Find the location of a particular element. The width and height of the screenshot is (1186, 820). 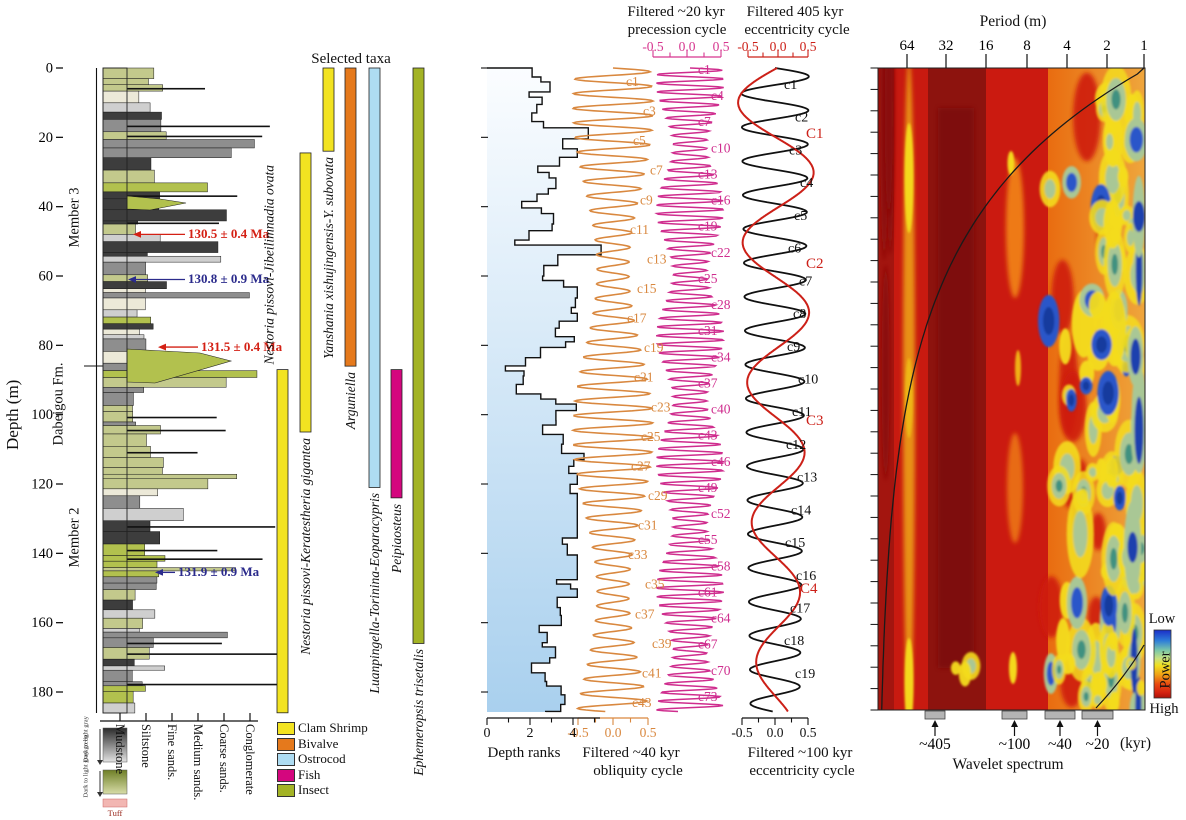

obliquity-cycle-label: c13 is located at coordinates (657, 258).